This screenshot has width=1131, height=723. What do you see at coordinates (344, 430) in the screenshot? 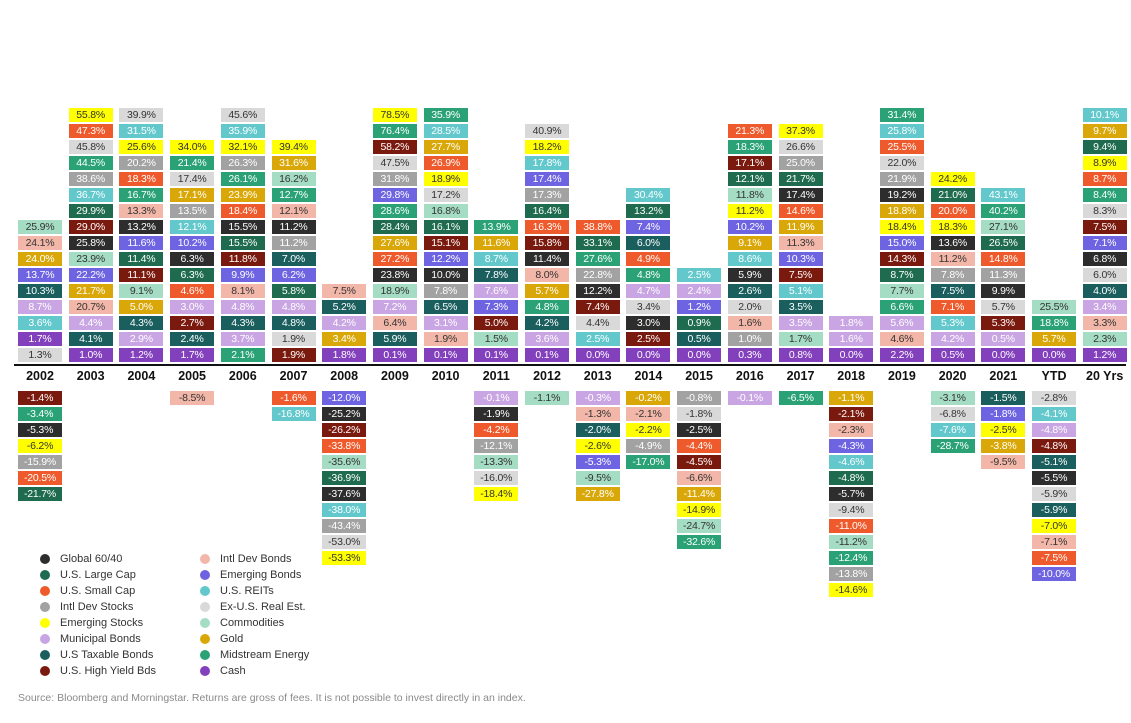
I see `return-cell: -26.2%` at bounding box center [344, 430].